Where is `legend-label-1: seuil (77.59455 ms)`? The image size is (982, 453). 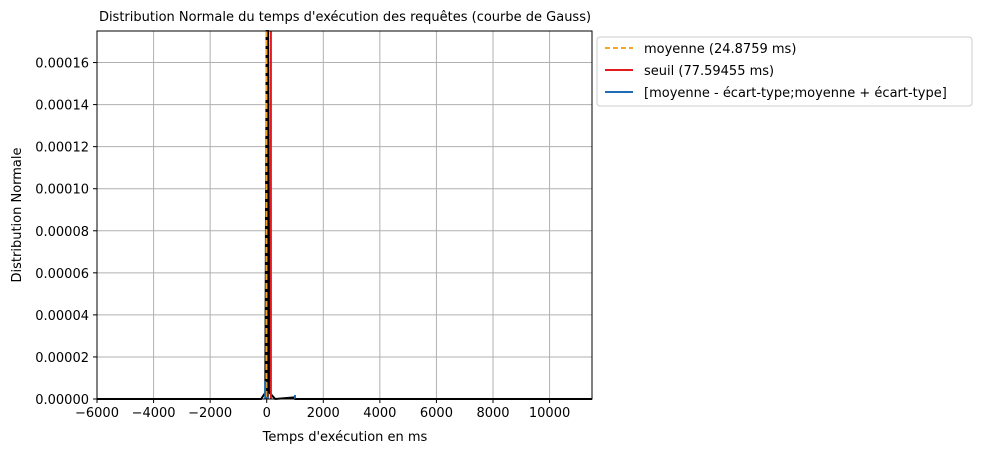
legend-label-1: seuil (77.59455 ms) is located at coordinates (709, 71).